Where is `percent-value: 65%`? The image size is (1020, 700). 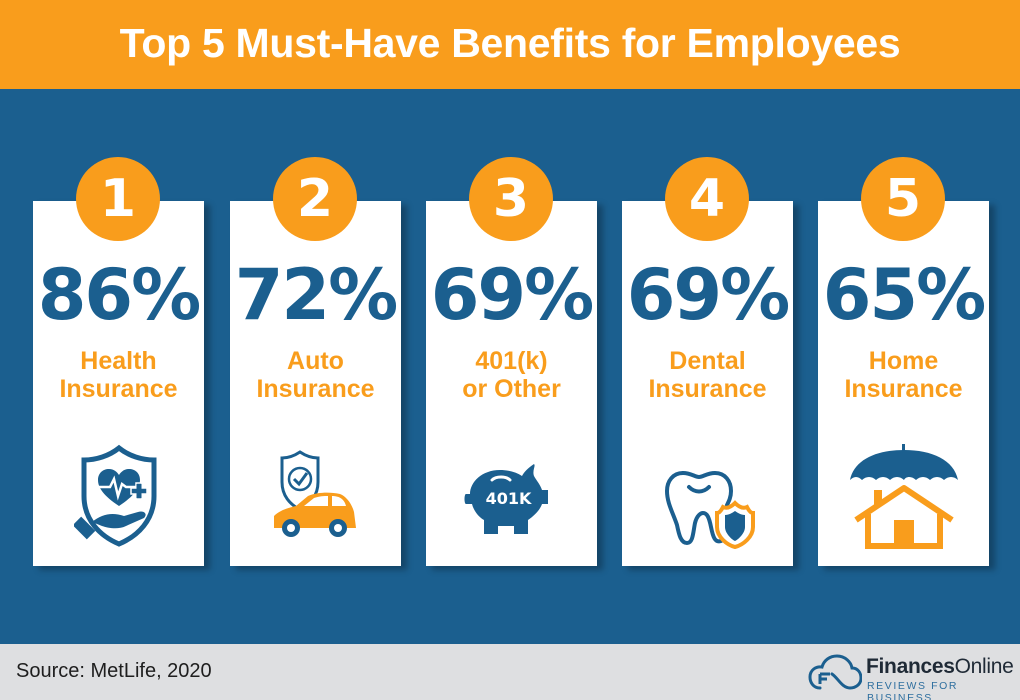 percent-value: 65% is located at coordinates (904, 295).